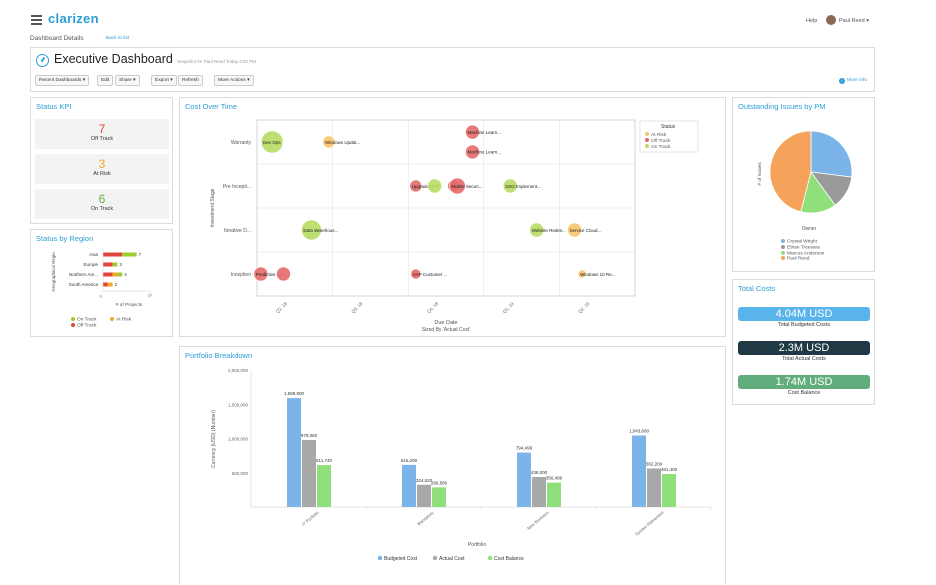  Describe the element at coordinates (102, 204) in the screenshot. I see `kpi-on-track: 6 On Track` at that location.